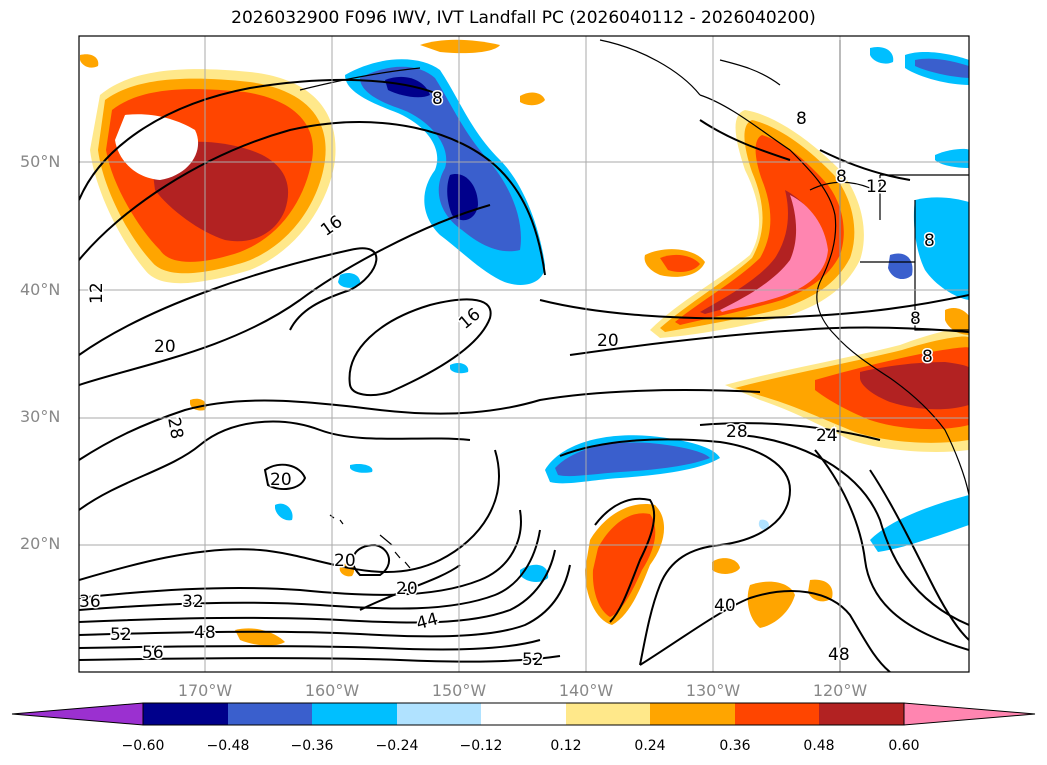  I want to click on lon-label: 170°W, so click(205, 690).